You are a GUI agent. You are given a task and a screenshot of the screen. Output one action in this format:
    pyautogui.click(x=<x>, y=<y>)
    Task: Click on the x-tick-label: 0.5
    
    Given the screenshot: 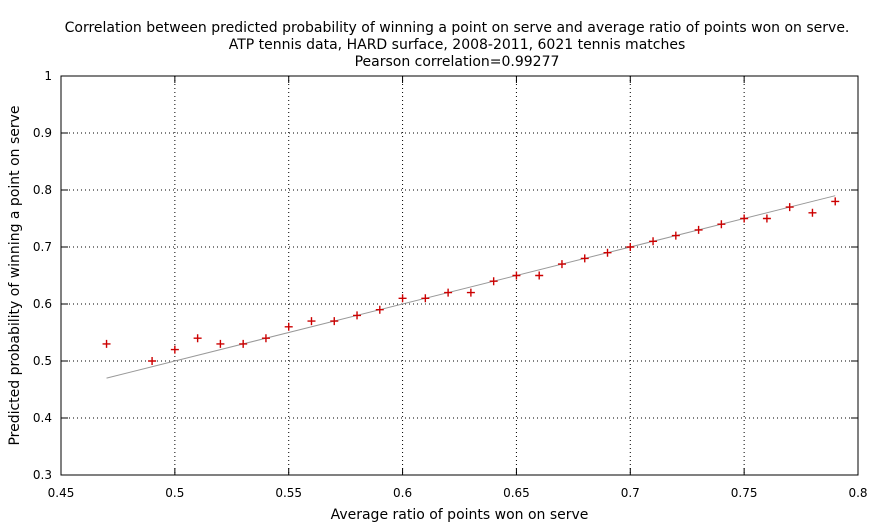 What is the action you would take?
    pyautogui.click(x=174, y=493)
    